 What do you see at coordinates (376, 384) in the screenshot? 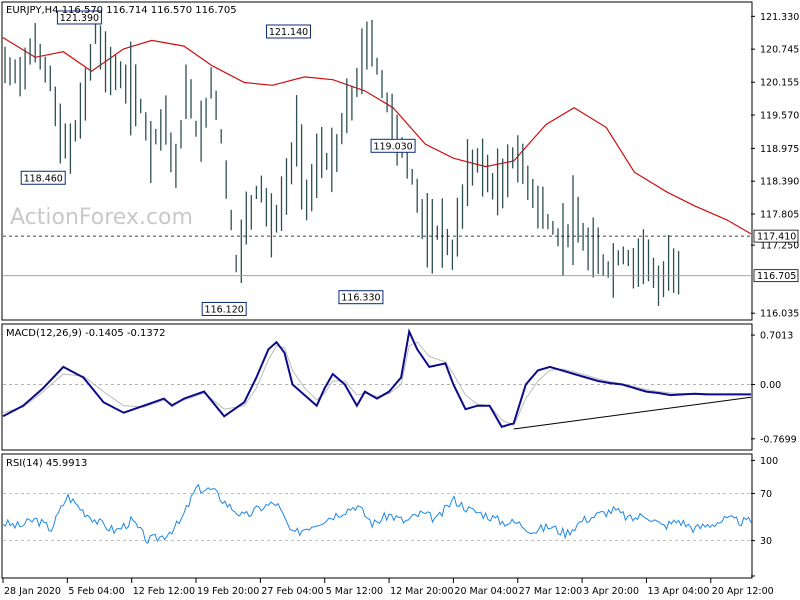
I see `macd-signal-line` at bounding box center [376, 384].